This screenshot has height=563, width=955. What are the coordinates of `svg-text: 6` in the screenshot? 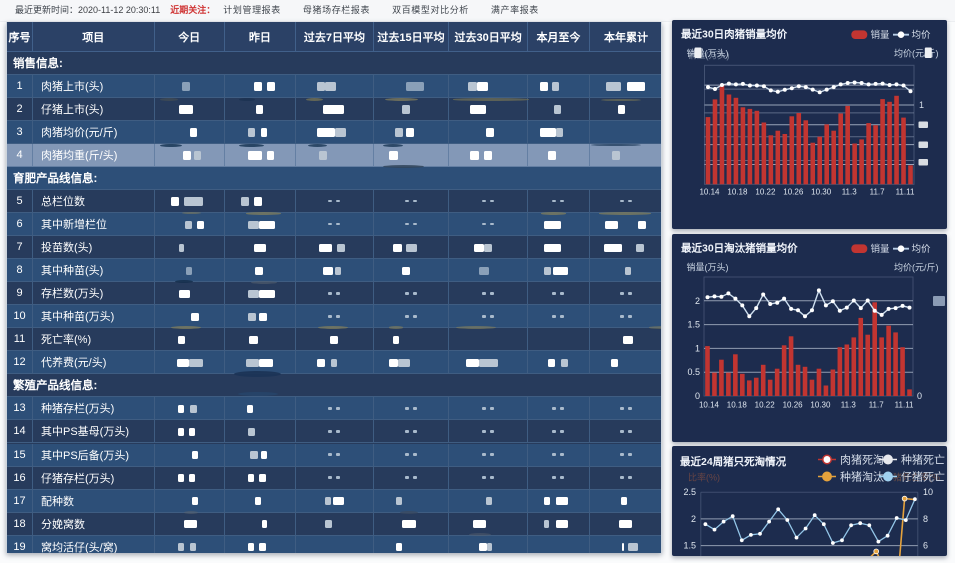 It's located at (925, 546).